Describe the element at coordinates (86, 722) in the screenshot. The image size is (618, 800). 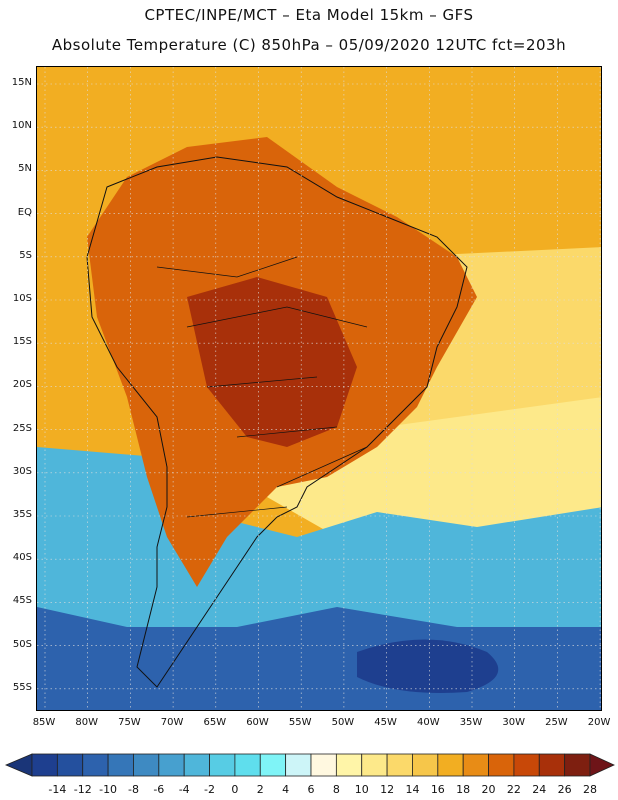
I see `lon-label: 80W` at that location.